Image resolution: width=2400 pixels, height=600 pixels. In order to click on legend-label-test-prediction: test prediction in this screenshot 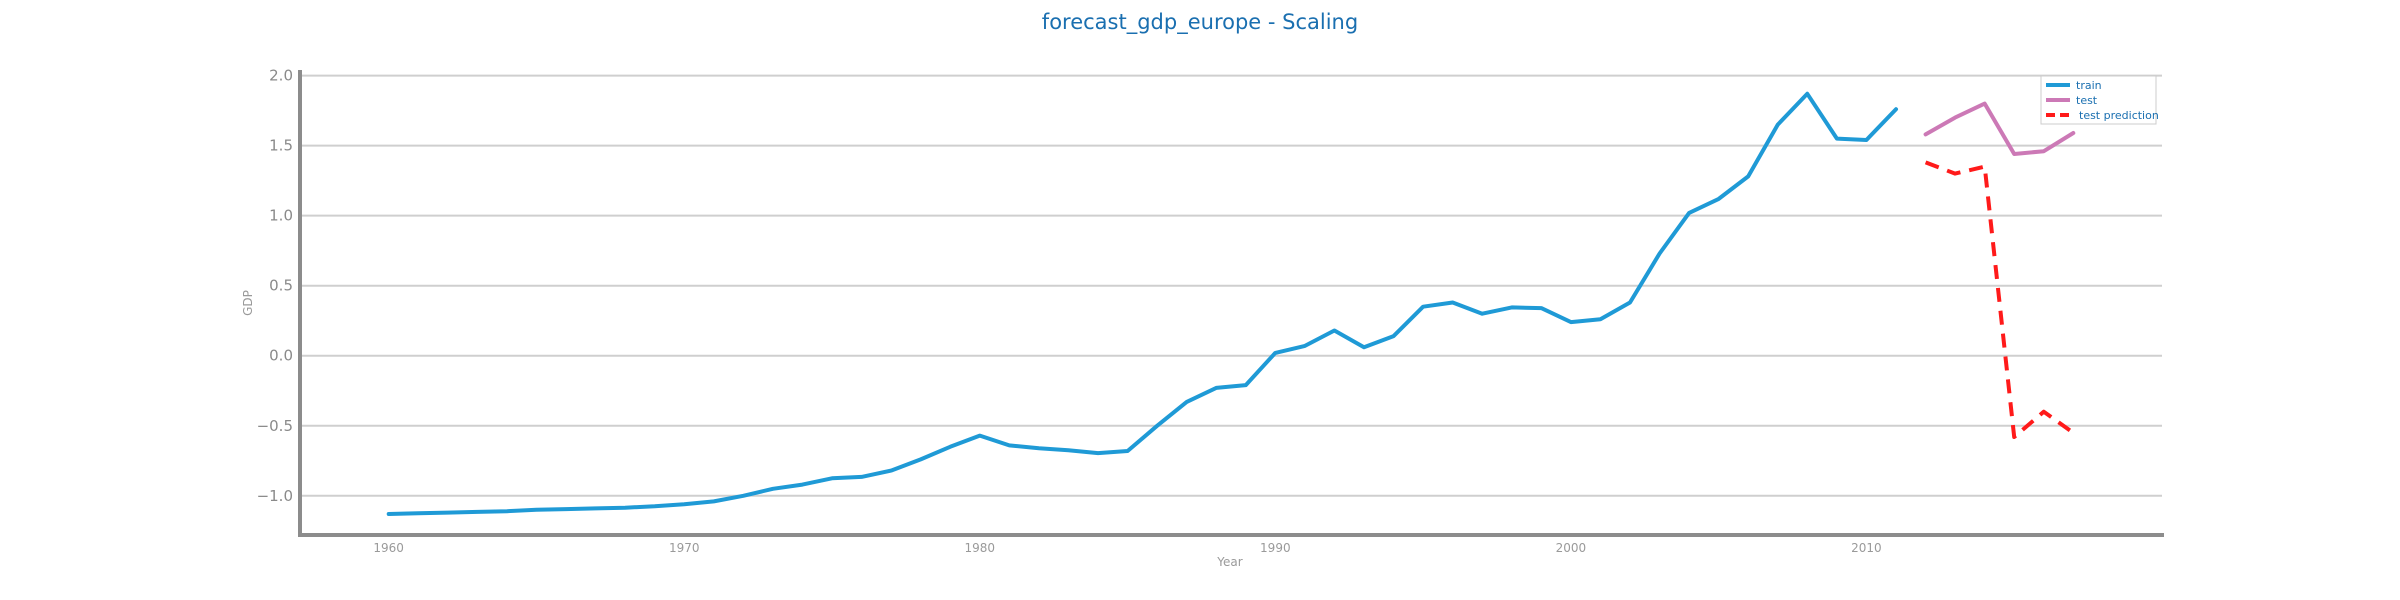, I will do `click(2119, 115)`.